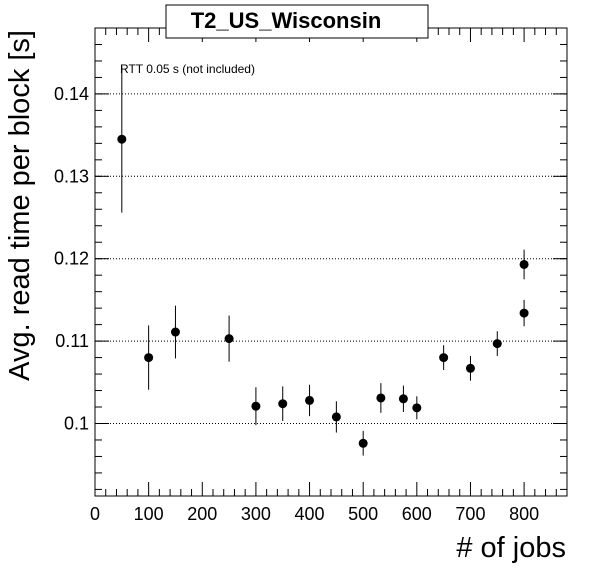  Describe the element at coordinates (71, 94) in the screenshot. I see `y-tick-label: 0.14` at that location.